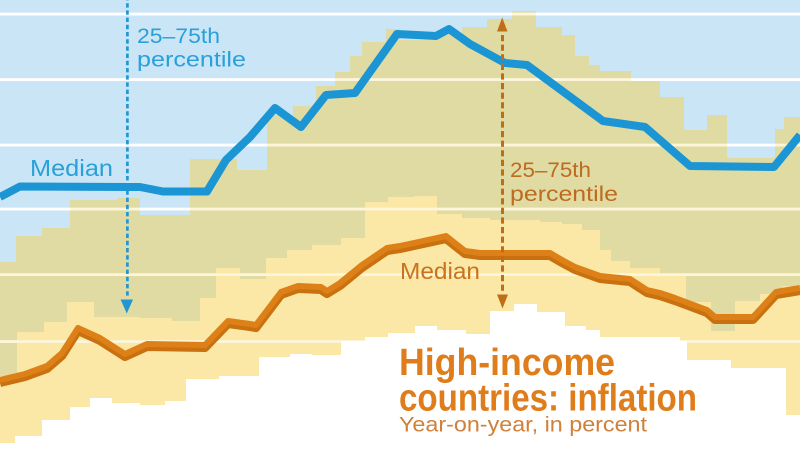 Image resolution: width=800 pixels, height=452 pixels. What do you see at coordinates (548, 399) in the screenshot?
I see `svg-text: countries: inflation` at bounding box center [548, 399].